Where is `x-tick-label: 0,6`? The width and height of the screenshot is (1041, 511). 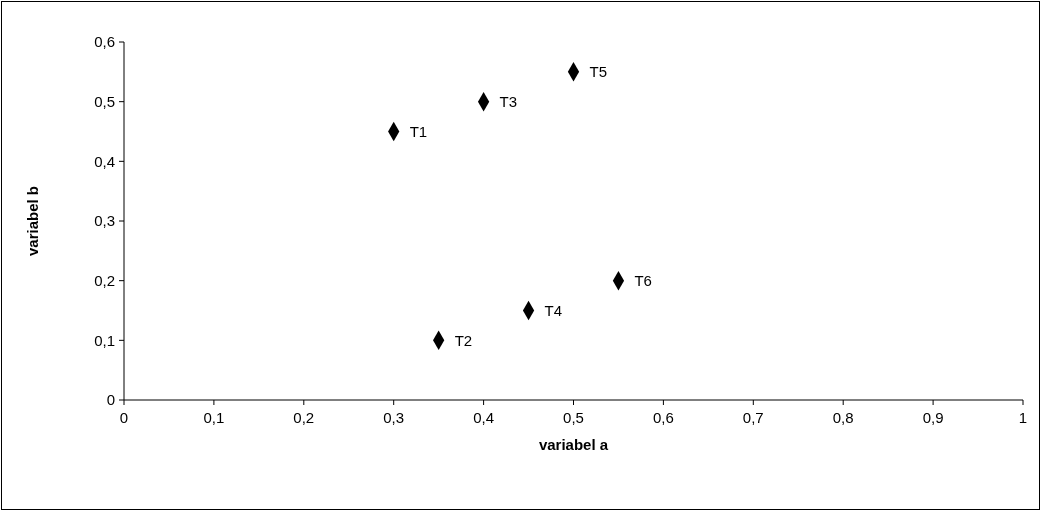
x-tick-label: 0,6 is located at coordinates (663, 417).